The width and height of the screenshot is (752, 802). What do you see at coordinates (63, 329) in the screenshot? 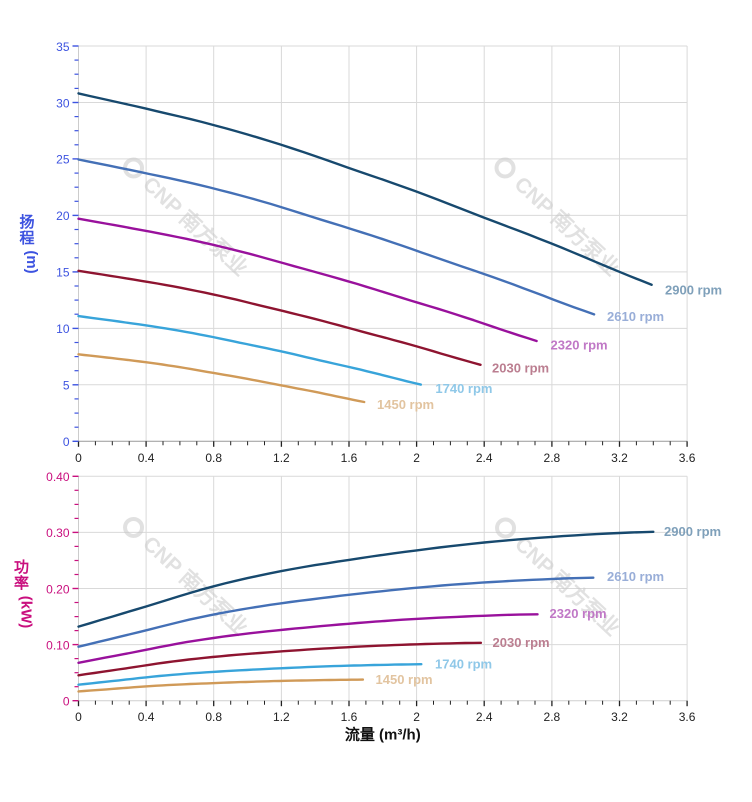
I see `svg-text: 10` at bounding box center [63, 329].